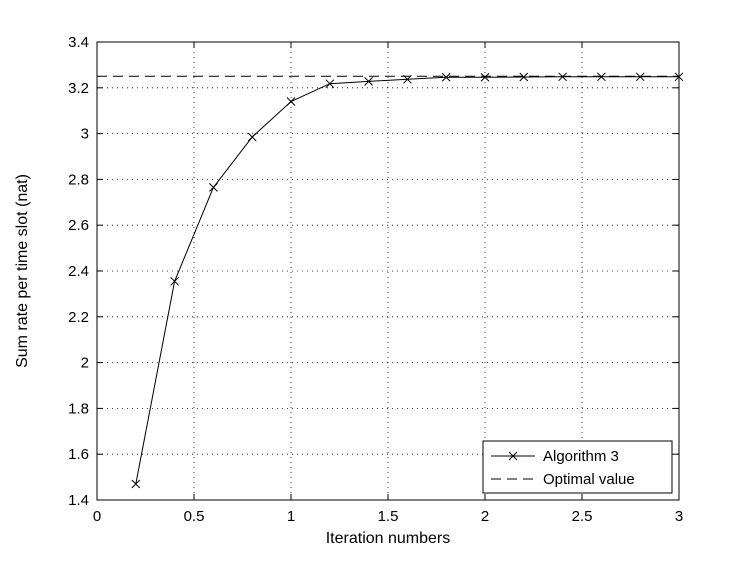 This screenshot has height=562, width=747. I want to click on legend-label-algorithm-3: Algorithm 3, so click(581, 456).